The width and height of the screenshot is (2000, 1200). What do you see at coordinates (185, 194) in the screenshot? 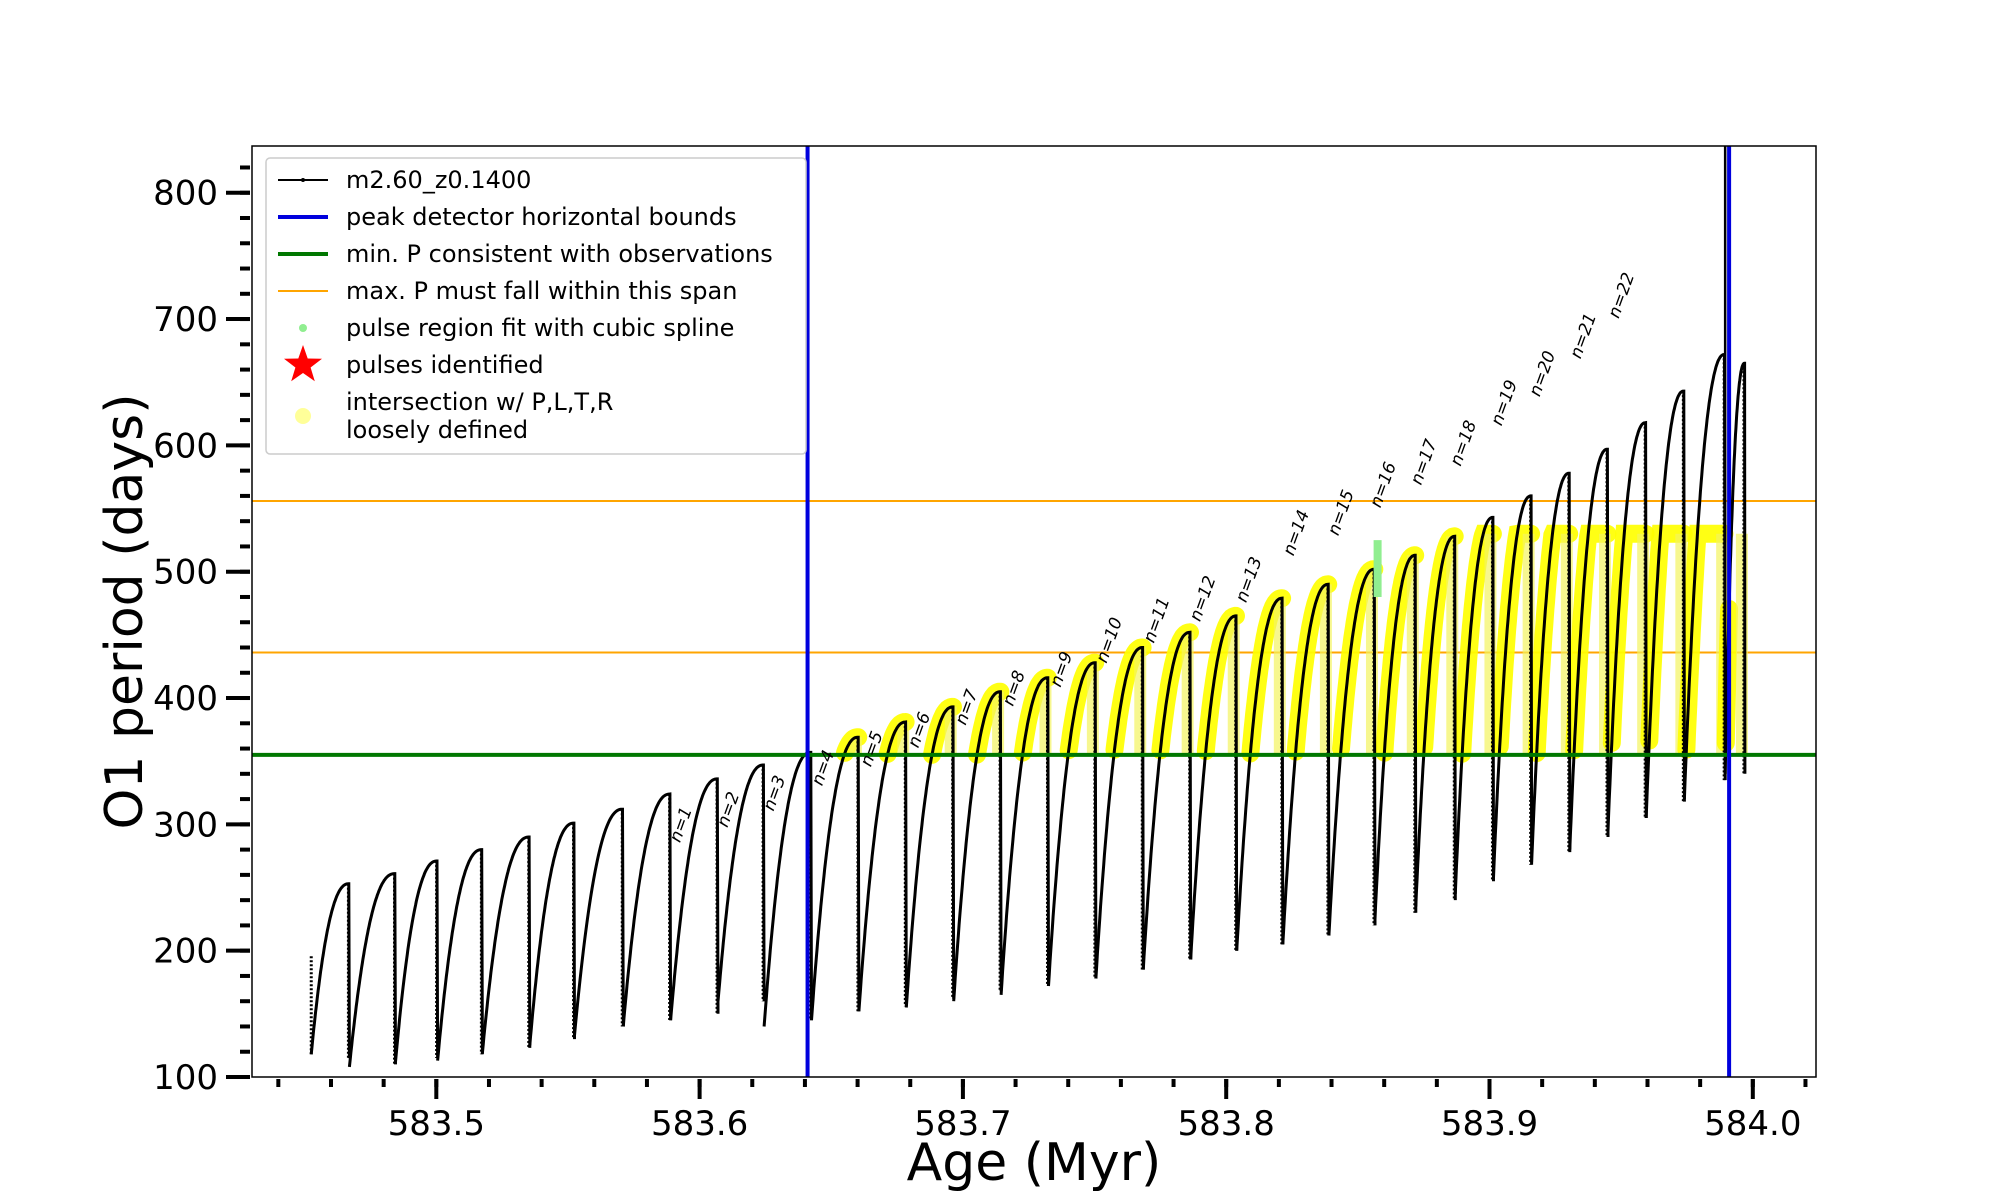
I see `y-tick-label-800: 800` at bounding box center [185, 194].